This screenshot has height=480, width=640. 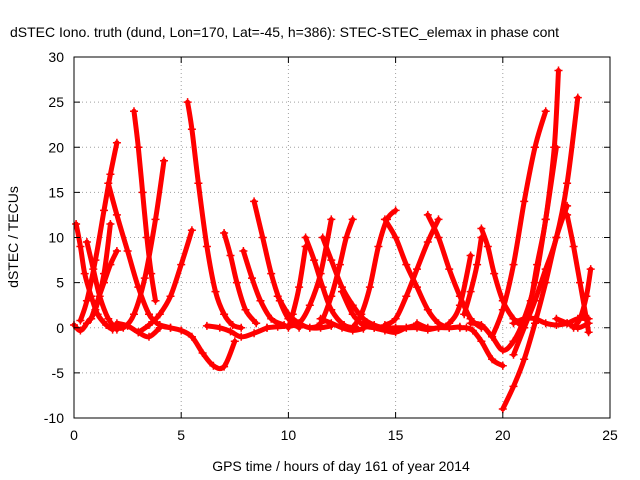 What do you see at coordinates (341, 466) in the screenshot?
I see `x-axis-label: GPS time / hours of day 161 of year 2014` at bounding box center [341, 466].